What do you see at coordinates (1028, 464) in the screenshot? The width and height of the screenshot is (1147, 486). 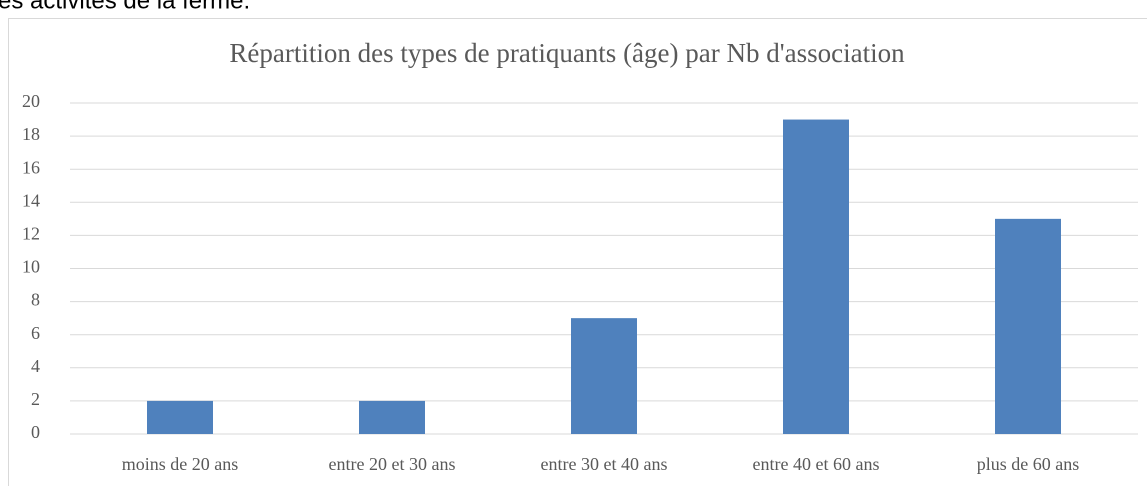 I see `x-tick-label: plus de 60 ans` at bounding box center [1028, 464].